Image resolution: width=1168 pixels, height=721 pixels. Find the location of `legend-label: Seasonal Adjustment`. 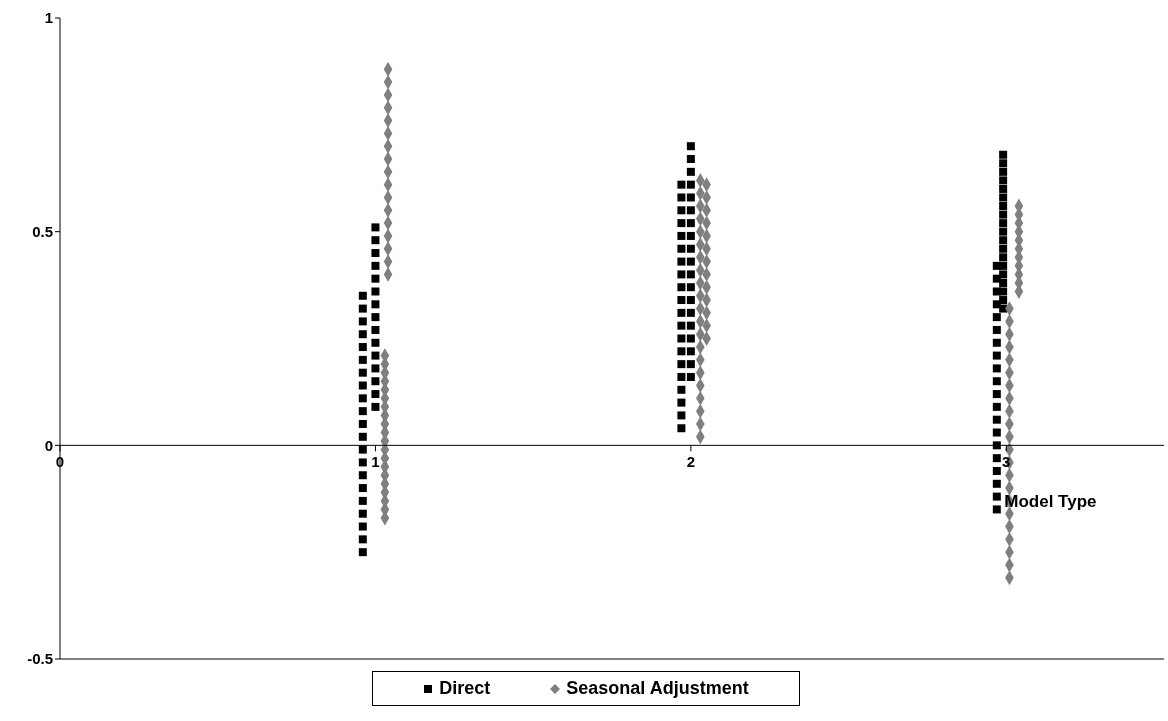

legend-label: Seasonal Adjustment is located at coordinates (657, 688).